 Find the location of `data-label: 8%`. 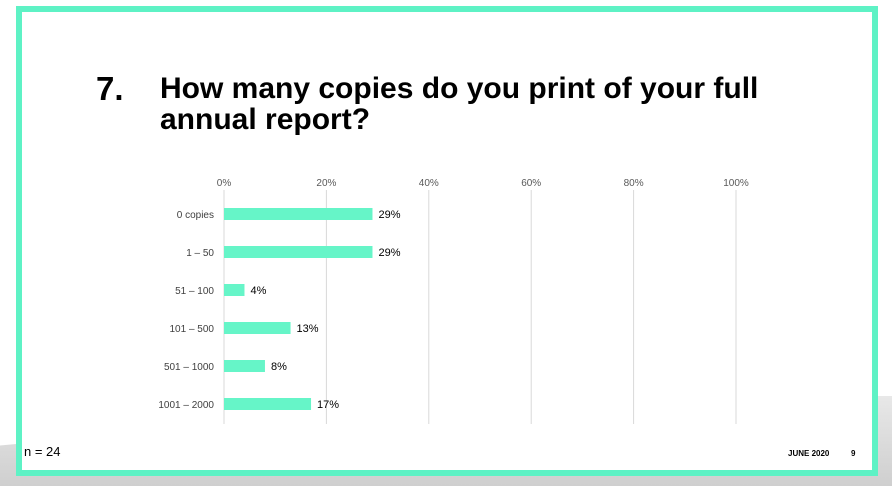

data-label: 8% is located at coordinates (279, 367).